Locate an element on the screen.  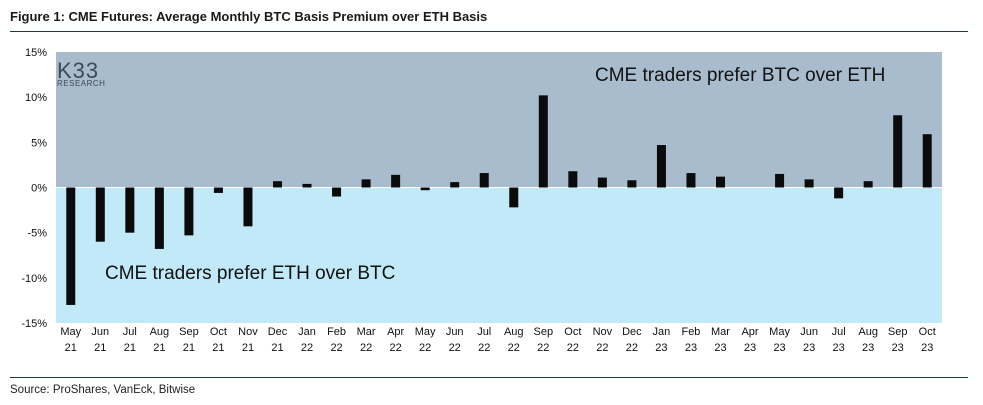
x-tick-label: Aug 23 is located at coordinates (868, 340).